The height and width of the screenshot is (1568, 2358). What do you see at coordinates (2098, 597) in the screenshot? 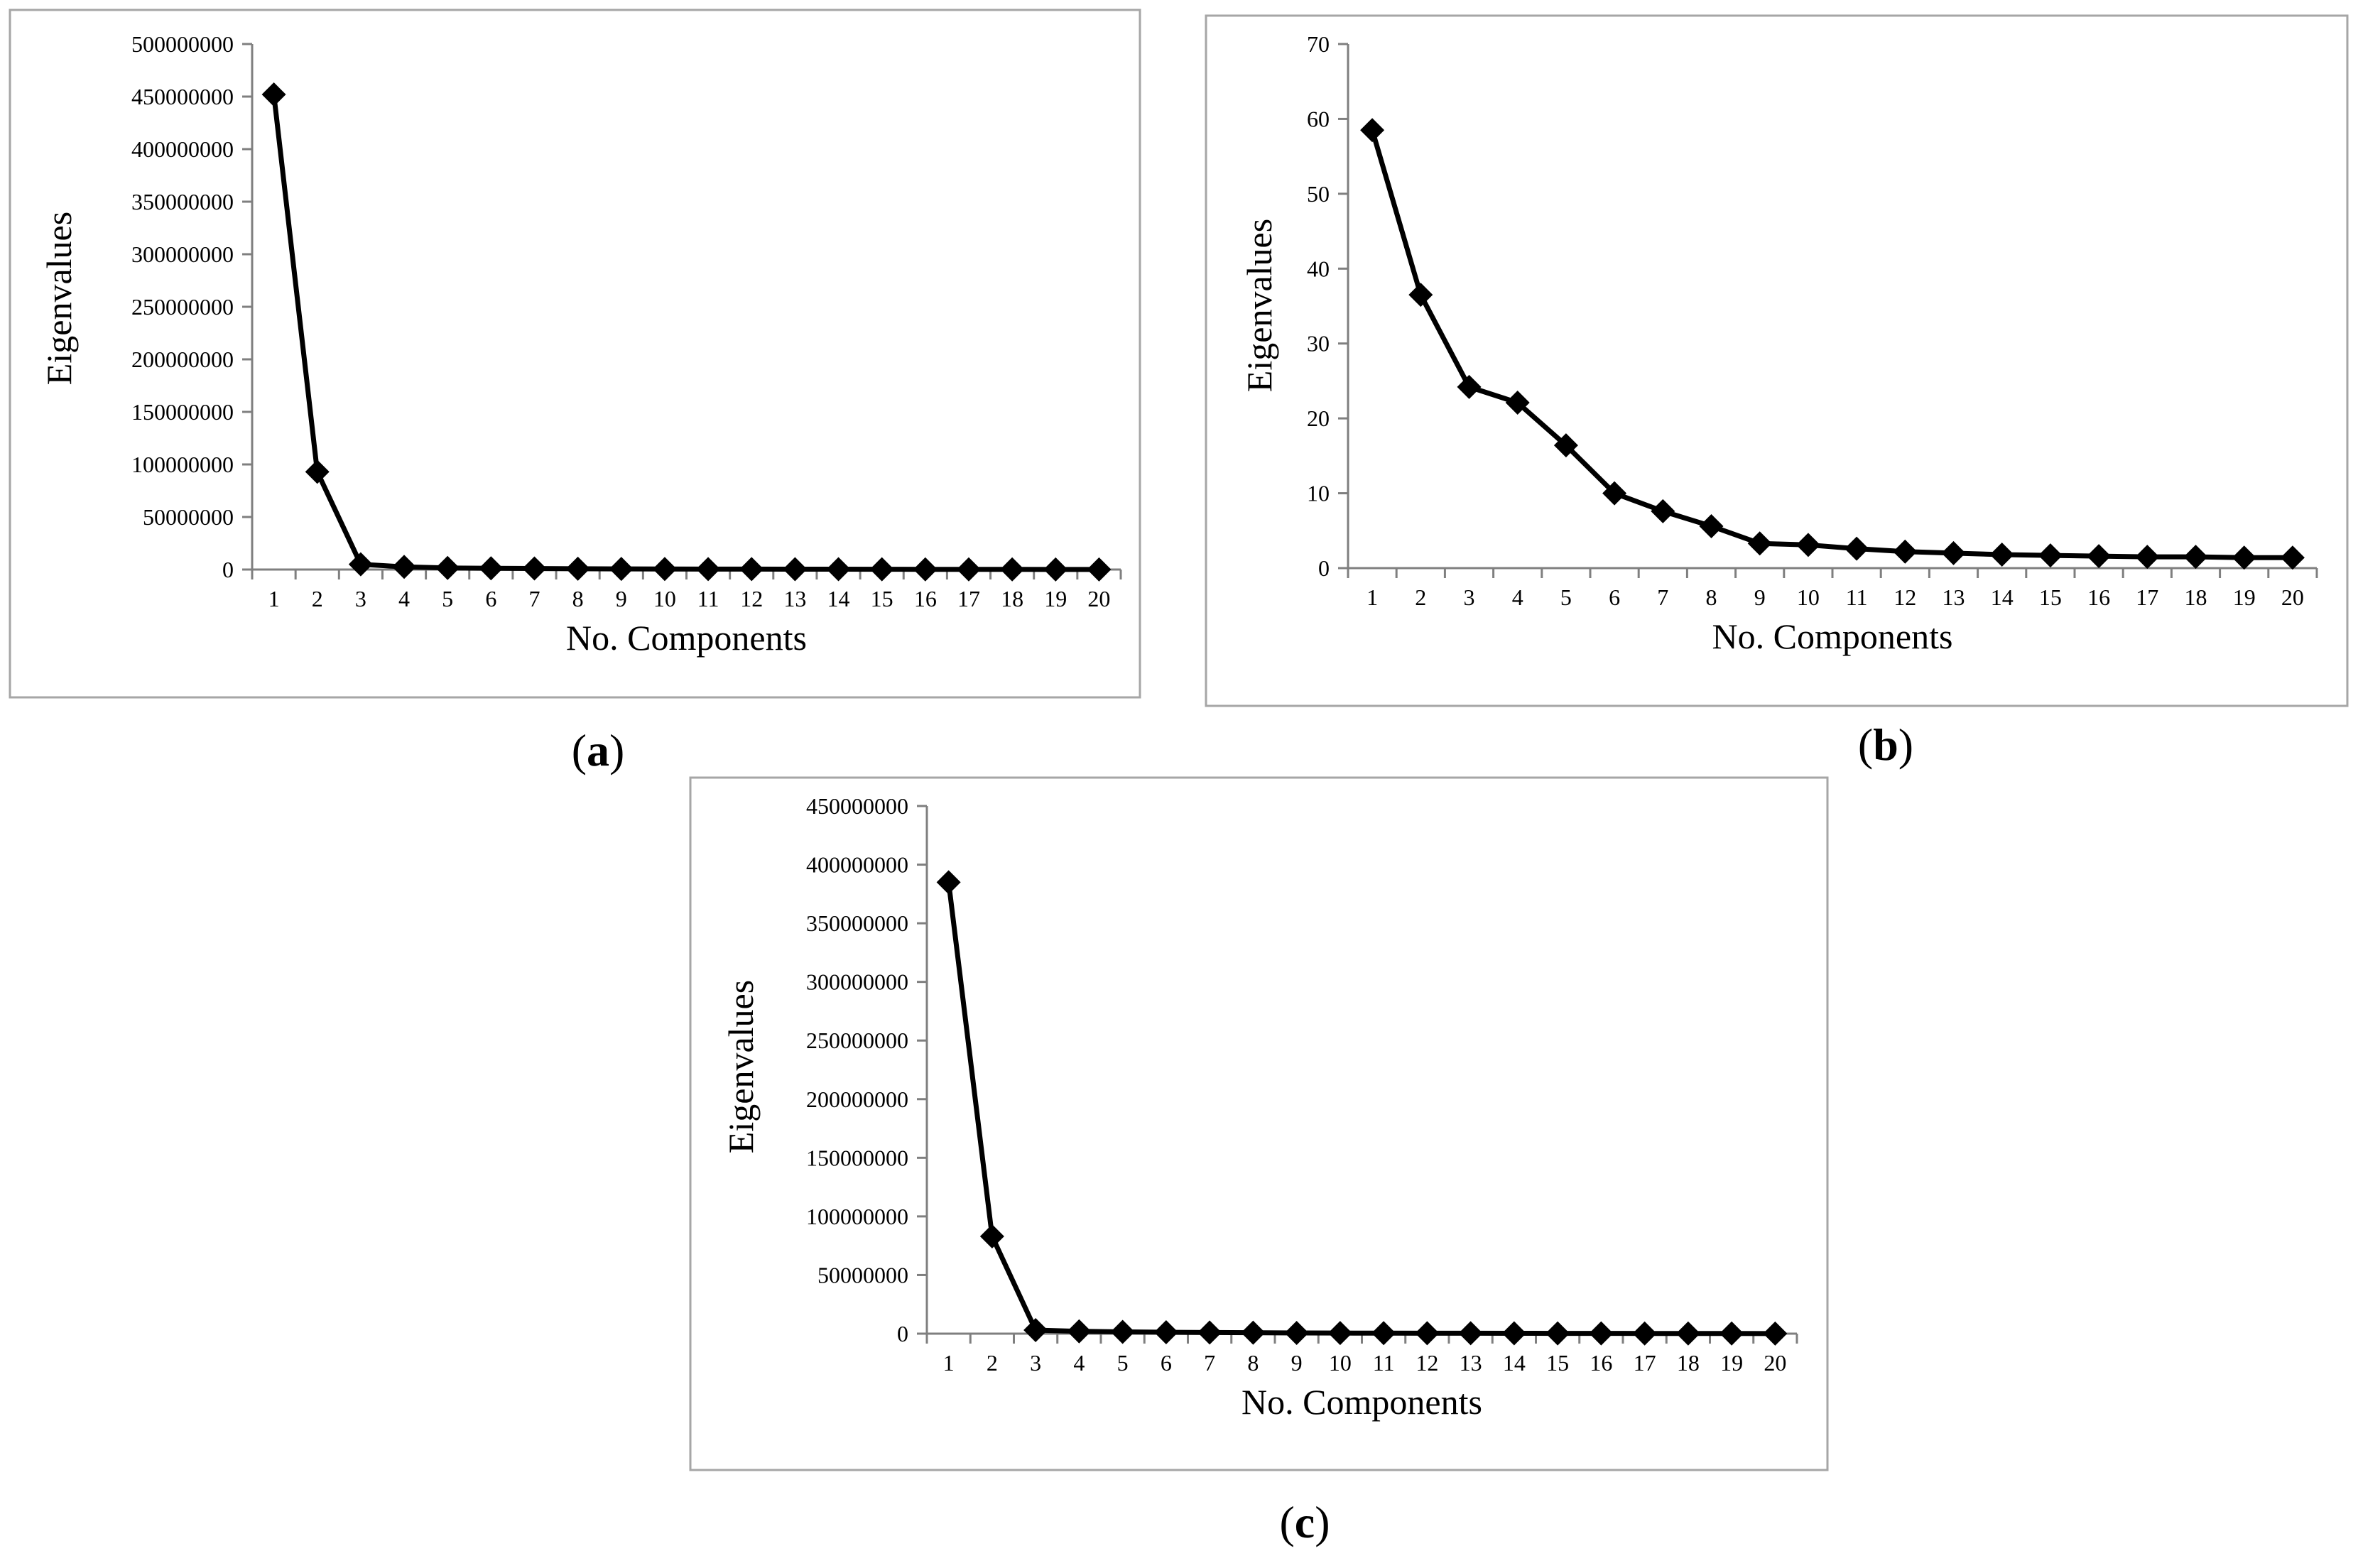
I see `x-tick-label: 16` at bounding box center [2098, 597].